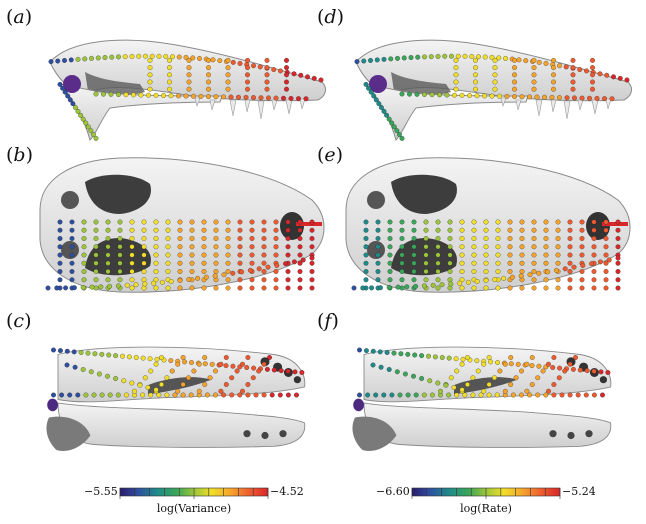  Describe the element at coordinates (484, 372) in the screenshot. I see `landmark-dots-f` at that location.